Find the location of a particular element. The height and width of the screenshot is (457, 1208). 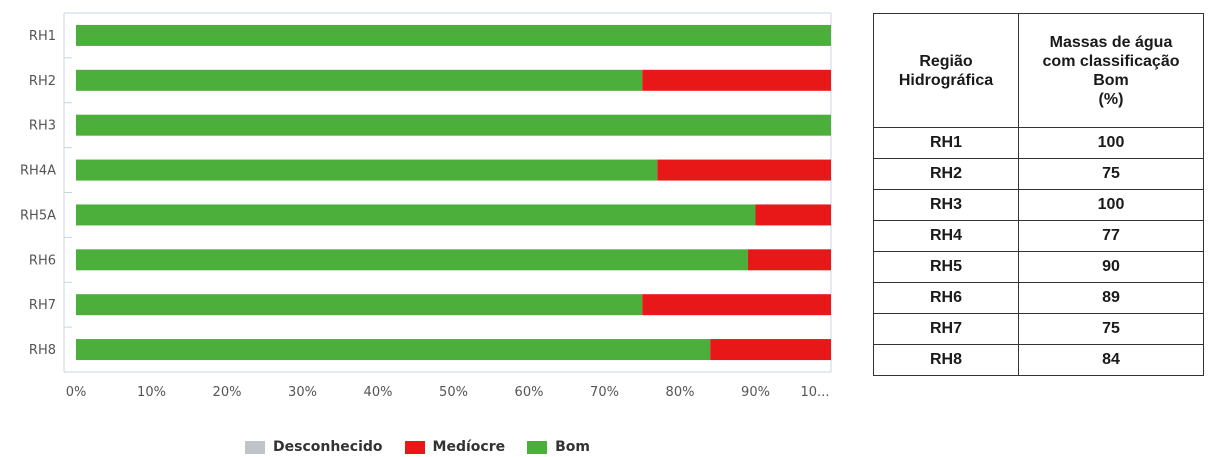

bar-rh8-bom is located at coordinates (393, 350).